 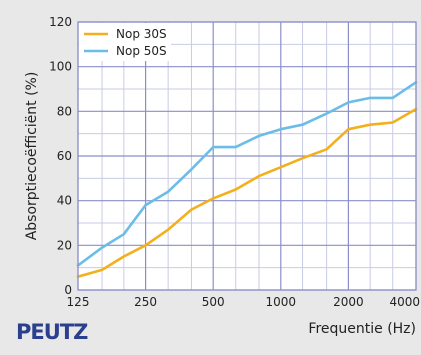 I want to click on y-tick-label: 80, so click(x=64, y=111).